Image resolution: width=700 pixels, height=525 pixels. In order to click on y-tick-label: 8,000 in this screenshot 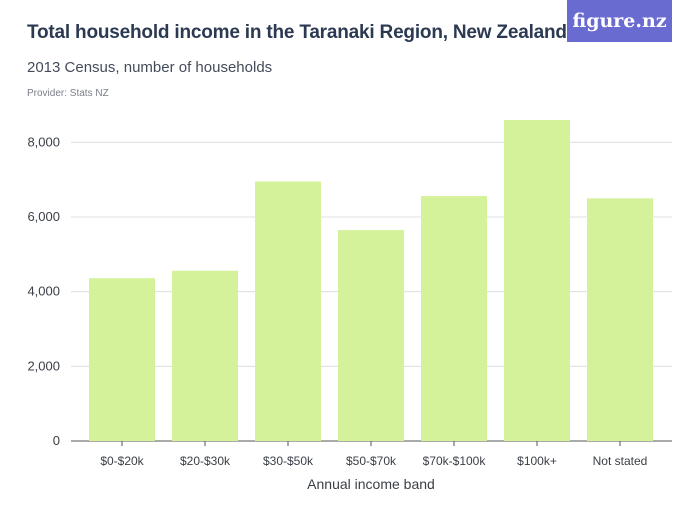, I will do `click(43, 141)`.